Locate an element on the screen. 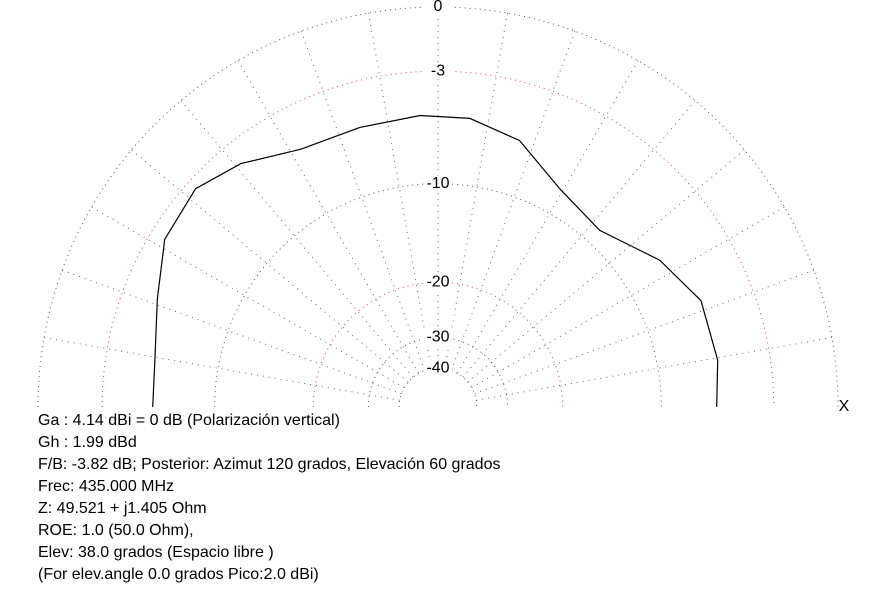 The image size is (892, 602). r-tick-label: -3 is located at coordinates (438, 70).